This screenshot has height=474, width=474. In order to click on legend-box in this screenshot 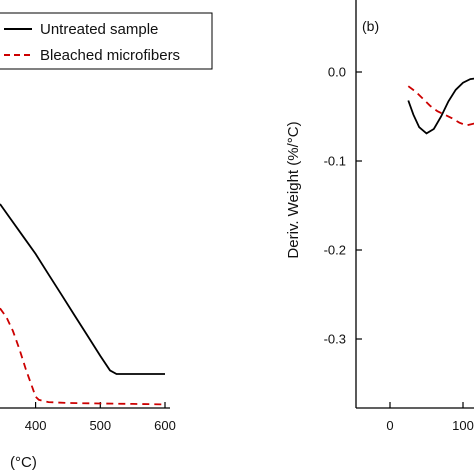, I will do `click(106, 41)`.